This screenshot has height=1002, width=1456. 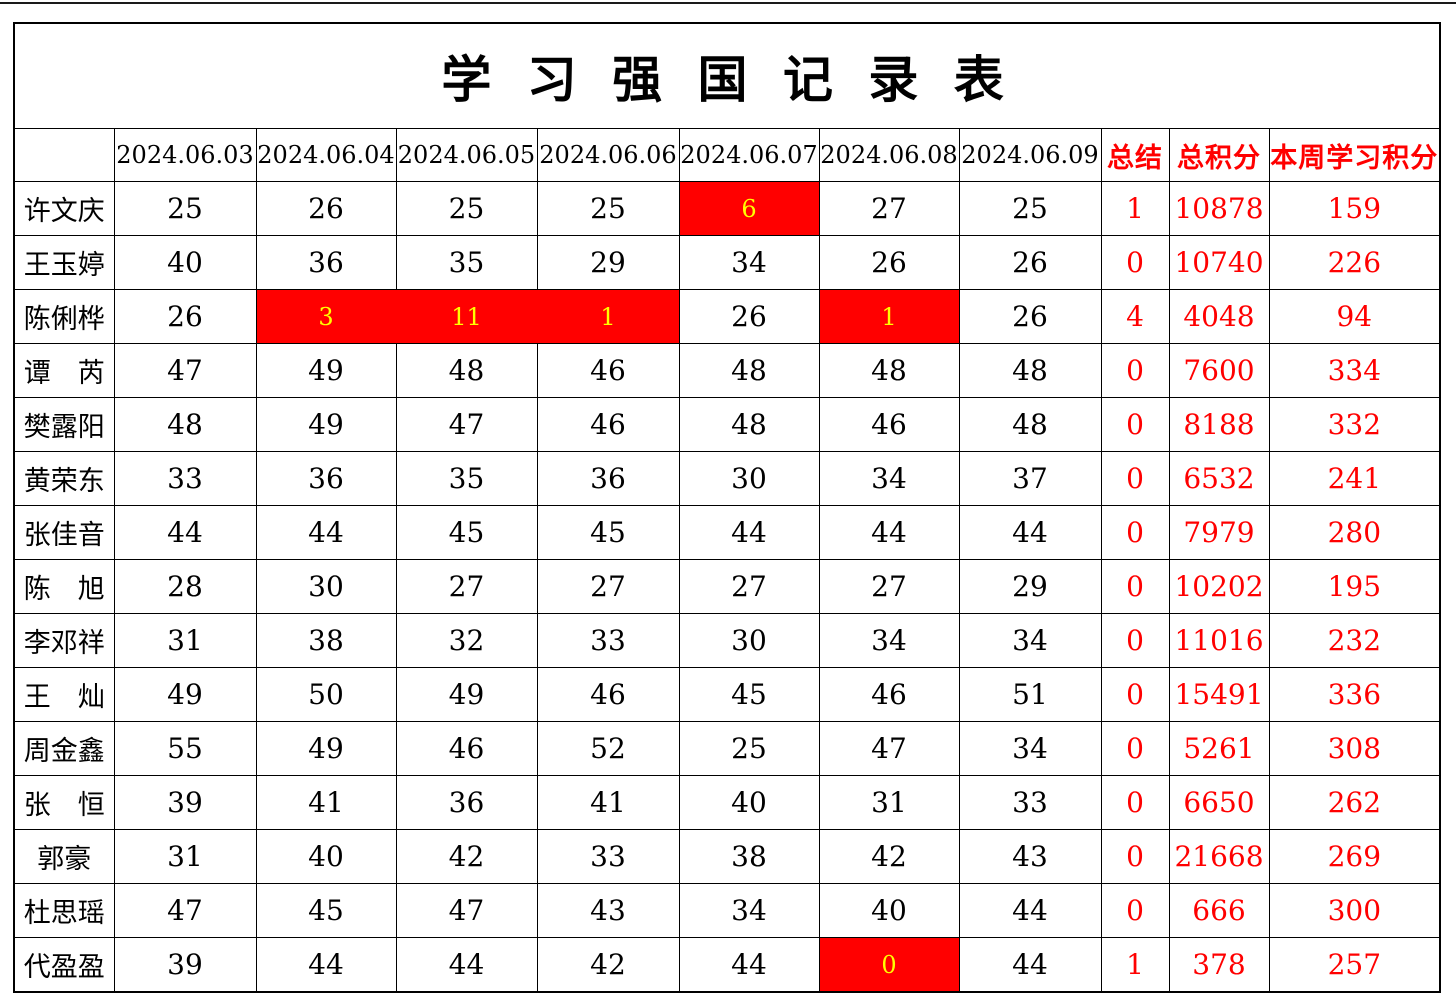 What do you see at coordinates (185, 748) in the screenshot?
I see `daily-score-cell: 55` at bounding box center [185, 748].